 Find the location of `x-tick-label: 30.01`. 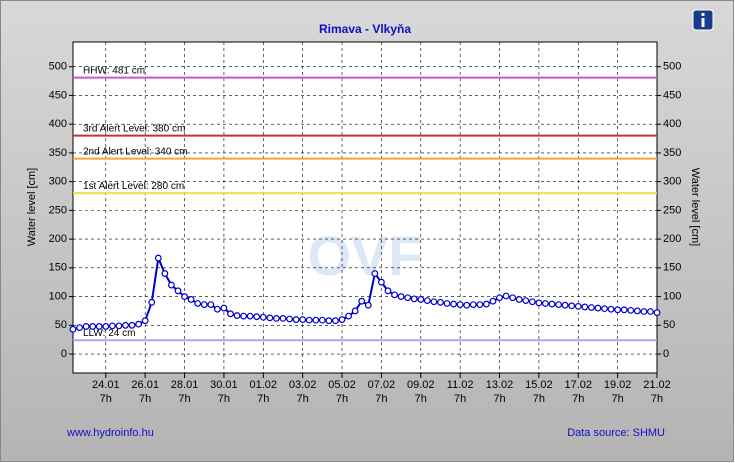

x-tick-label: 30.01 is located at coordinates (224, 385).